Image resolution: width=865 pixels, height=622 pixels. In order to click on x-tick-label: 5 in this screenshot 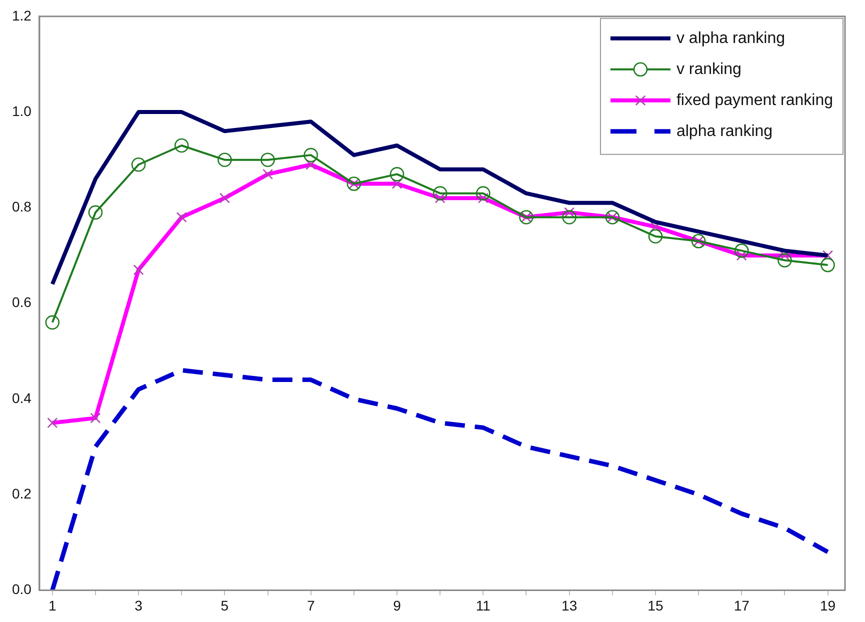, I will do `click(224, 605)`.